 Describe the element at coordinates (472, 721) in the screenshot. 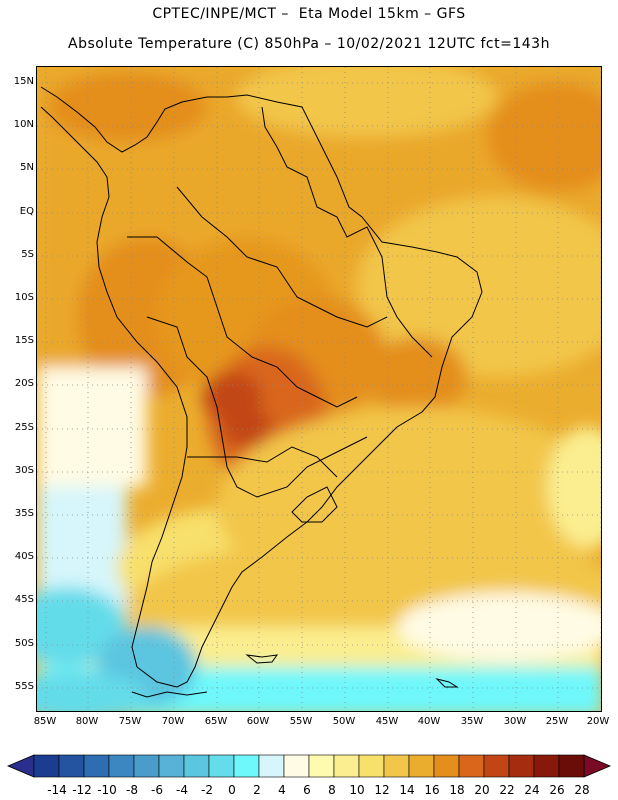

I see `lon-label-35w: 35W` at that location.